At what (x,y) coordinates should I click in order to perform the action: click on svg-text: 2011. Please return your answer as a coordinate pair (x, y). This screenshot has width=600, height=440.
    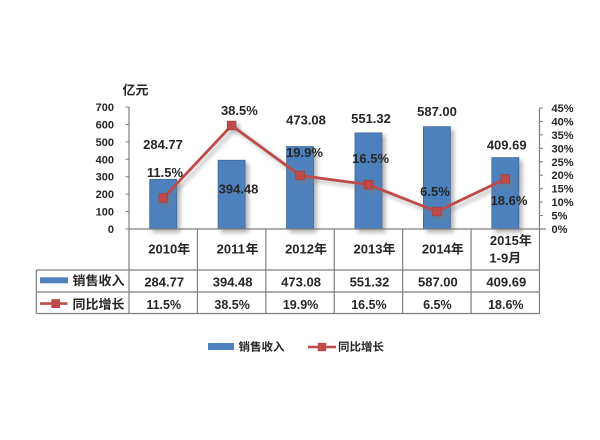
    Looking at the image, I should click on (231, 249).